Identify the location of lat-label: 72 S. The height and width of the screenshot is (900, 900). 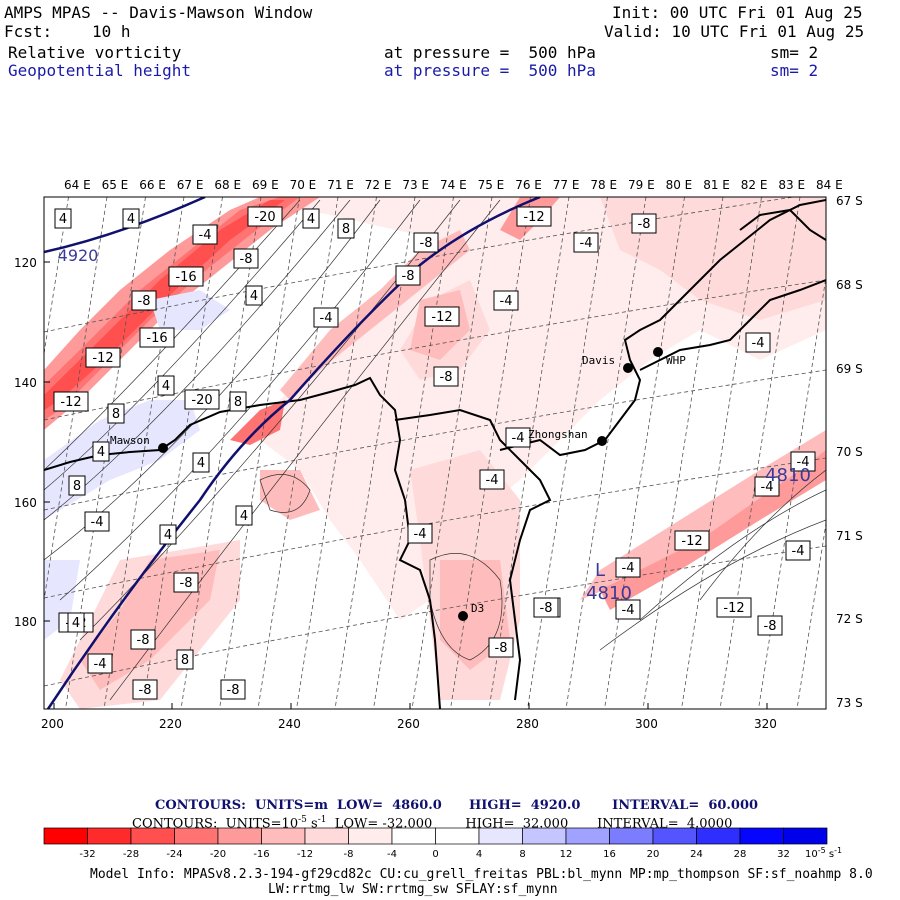
(849, 619).